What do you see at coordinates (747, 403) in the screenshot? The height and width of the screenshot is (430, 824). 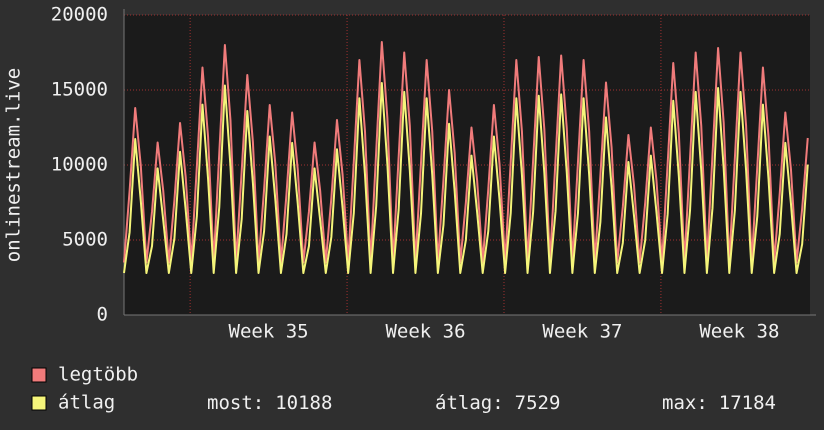 I see `stat-value: 17184` at bounding box center [747, 403].